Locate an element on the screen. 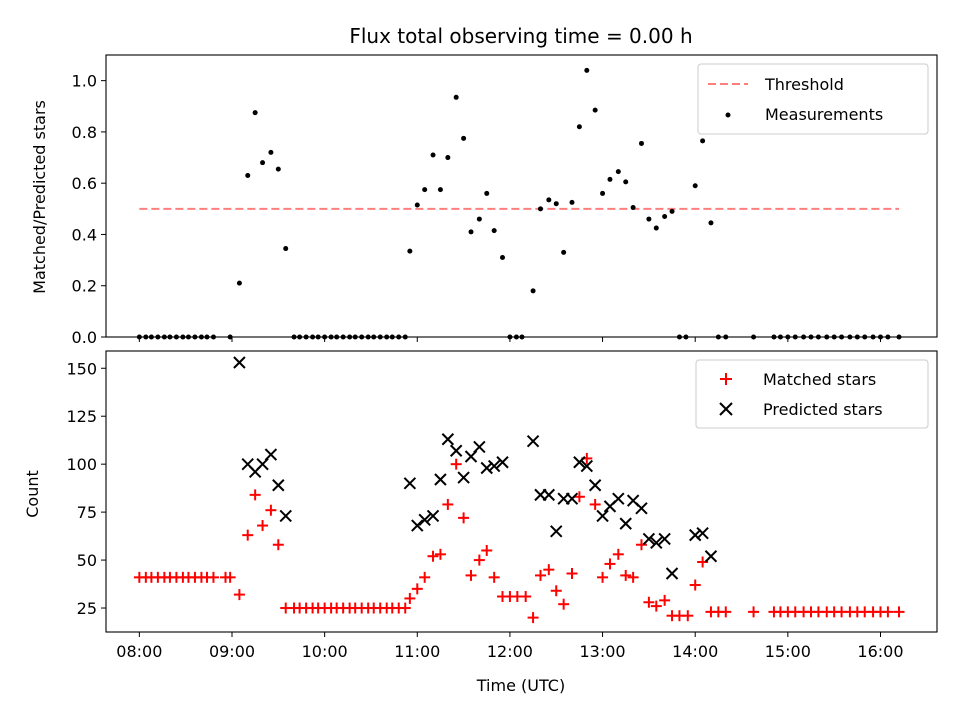  top-y-tick-label: 1.0 is located at coordinates (84, 81).